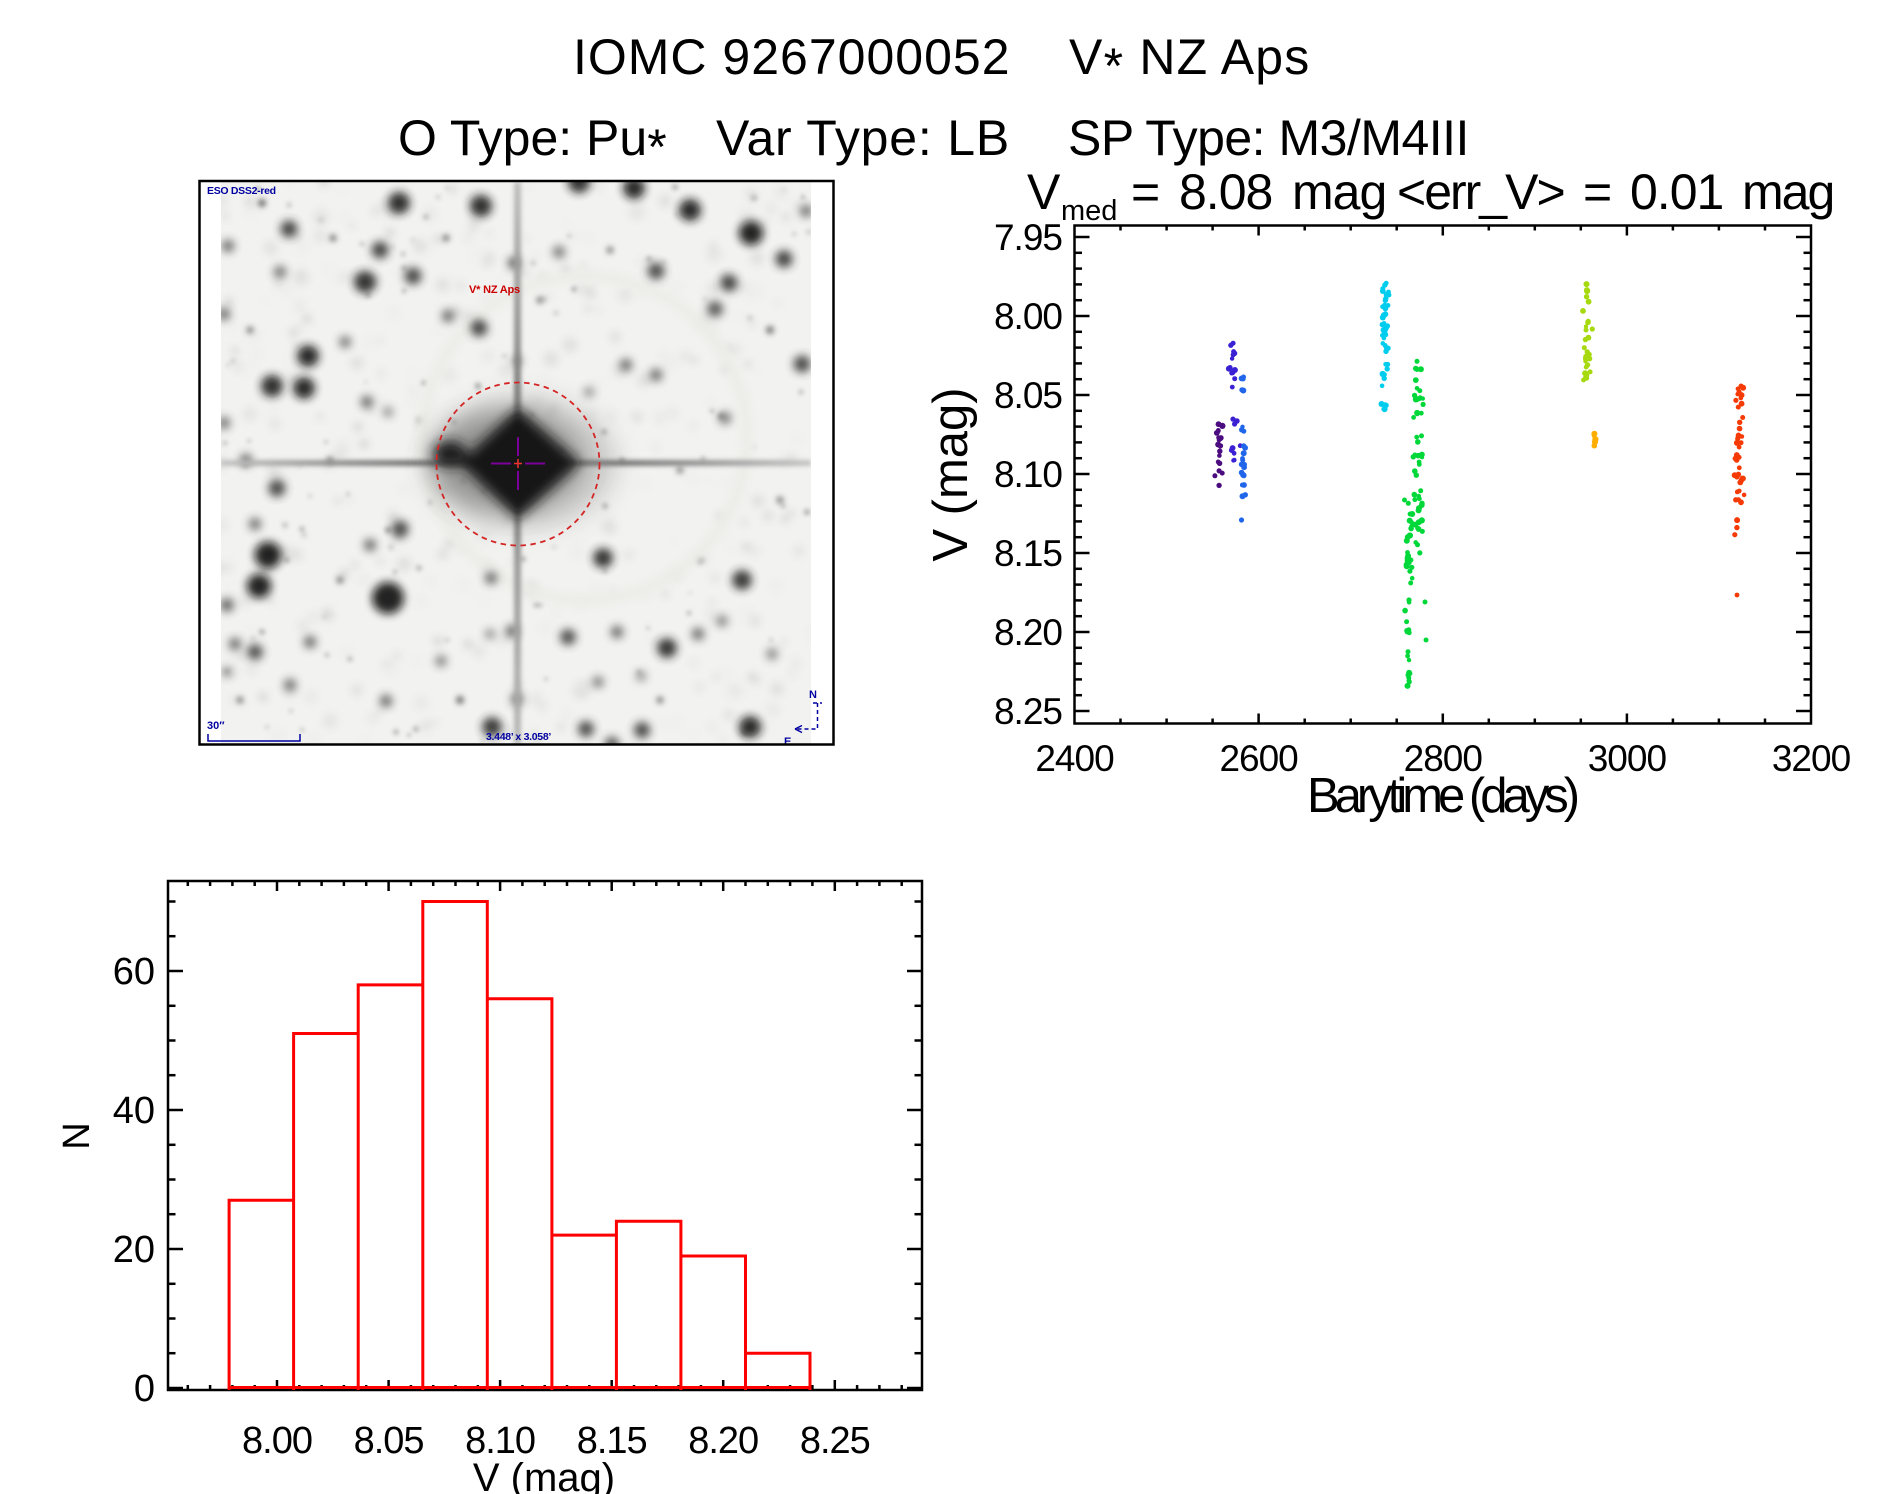  What do you see at coordinates (1443, 758) in the screenshot?
I see `svg-text: 2800` at bounding box center [1443, 758].